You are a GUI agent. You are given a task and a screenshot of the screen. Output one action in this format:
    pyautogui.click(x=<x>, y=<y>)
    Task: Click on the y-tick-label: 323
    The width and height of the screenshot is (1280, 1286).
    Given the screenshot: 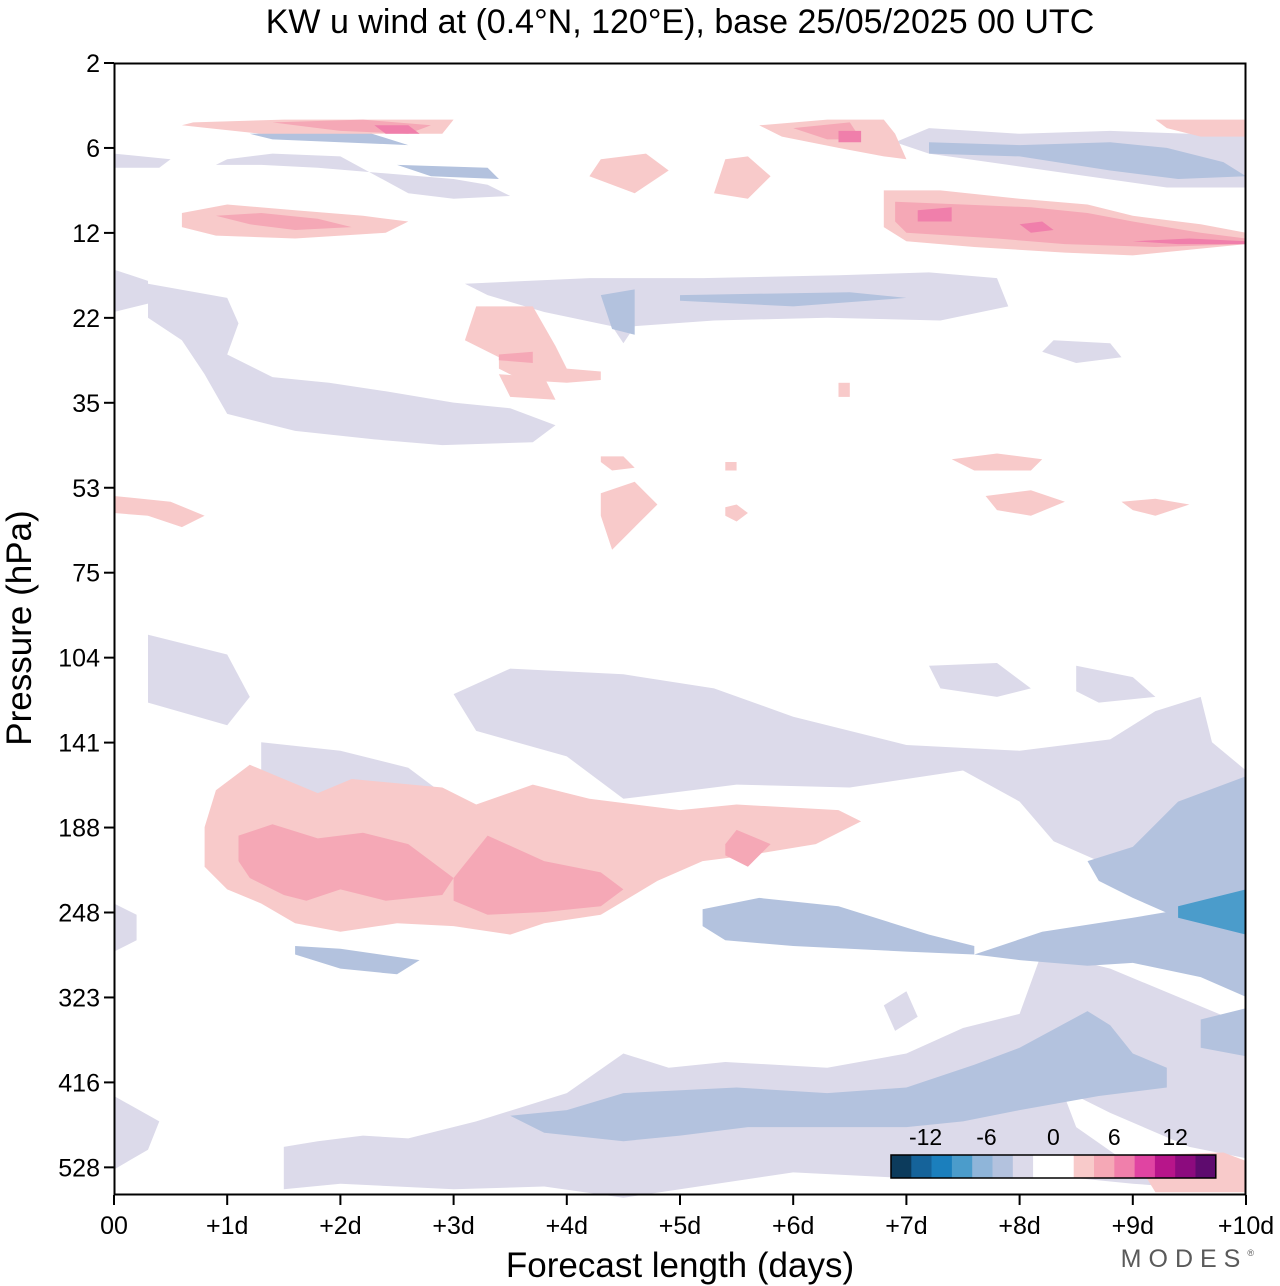 What is the action you would take?
    pyautogui.click(x=79, y=998)
    